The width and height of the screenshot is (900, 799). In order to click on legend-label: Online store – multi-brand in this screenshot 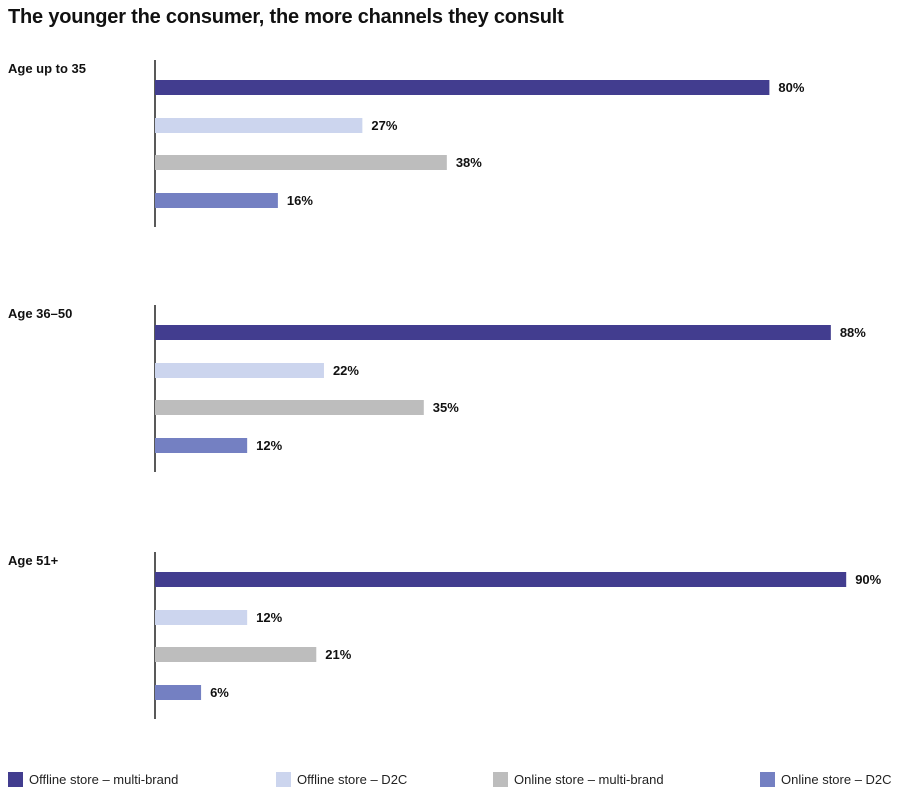, I will do `click(589, 779)`.